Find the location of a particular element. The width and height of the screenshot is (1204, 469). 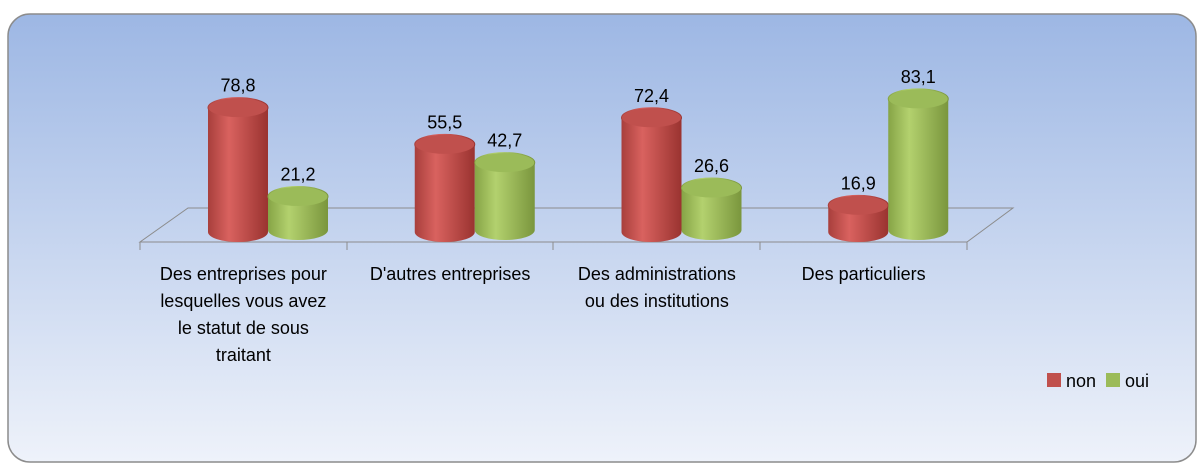

data-label: 72,4 is located at coordinates (651, 96).